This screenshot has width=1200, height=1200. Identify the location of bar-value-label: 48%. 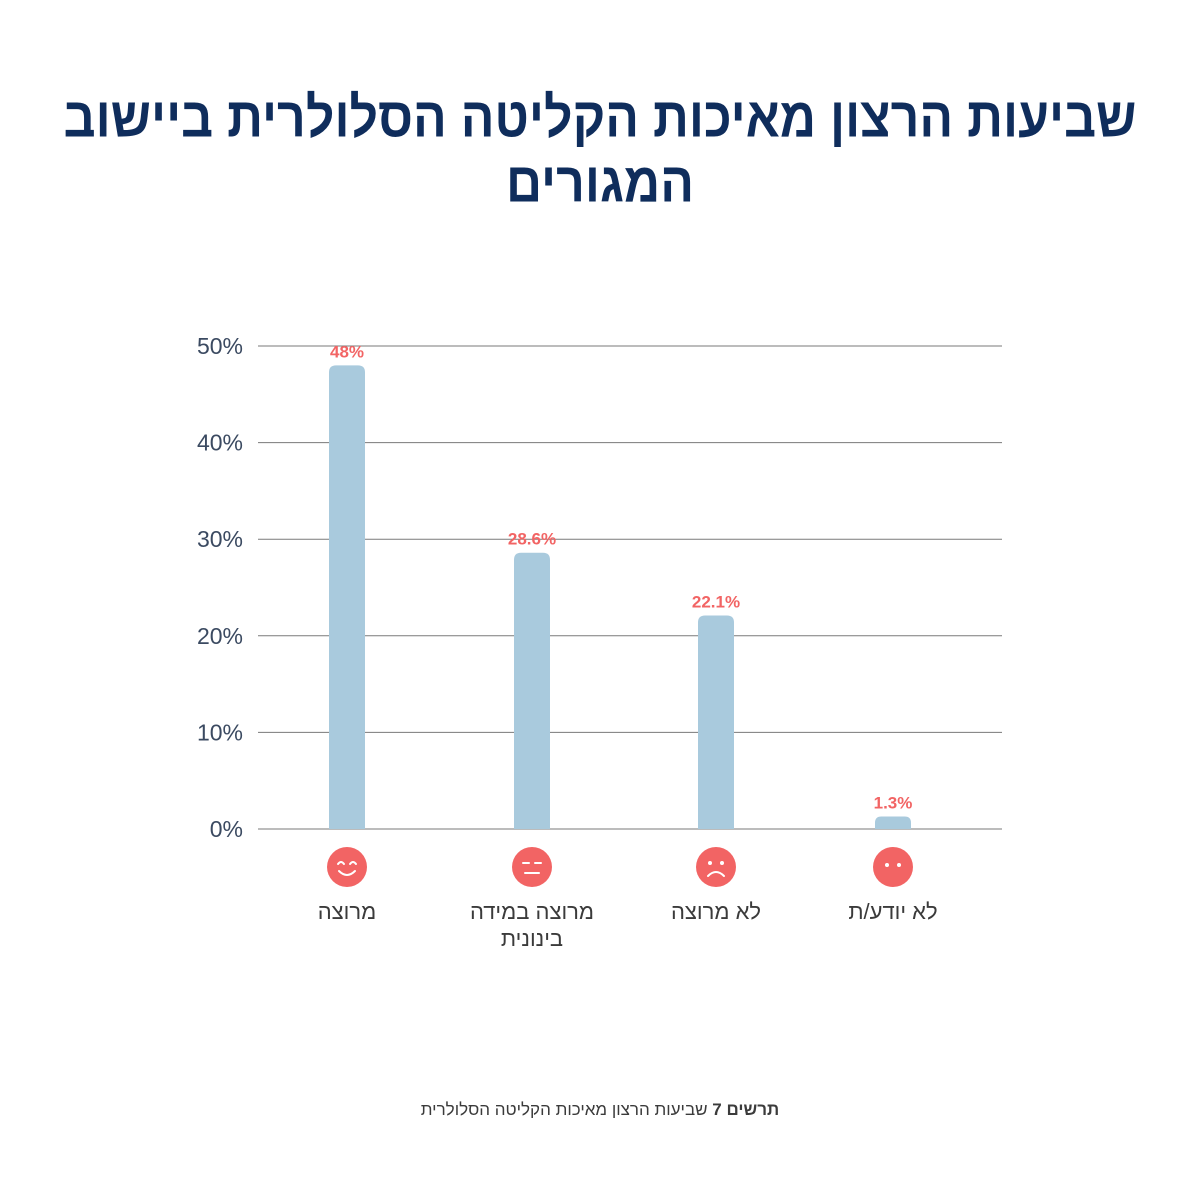
(347, 351).